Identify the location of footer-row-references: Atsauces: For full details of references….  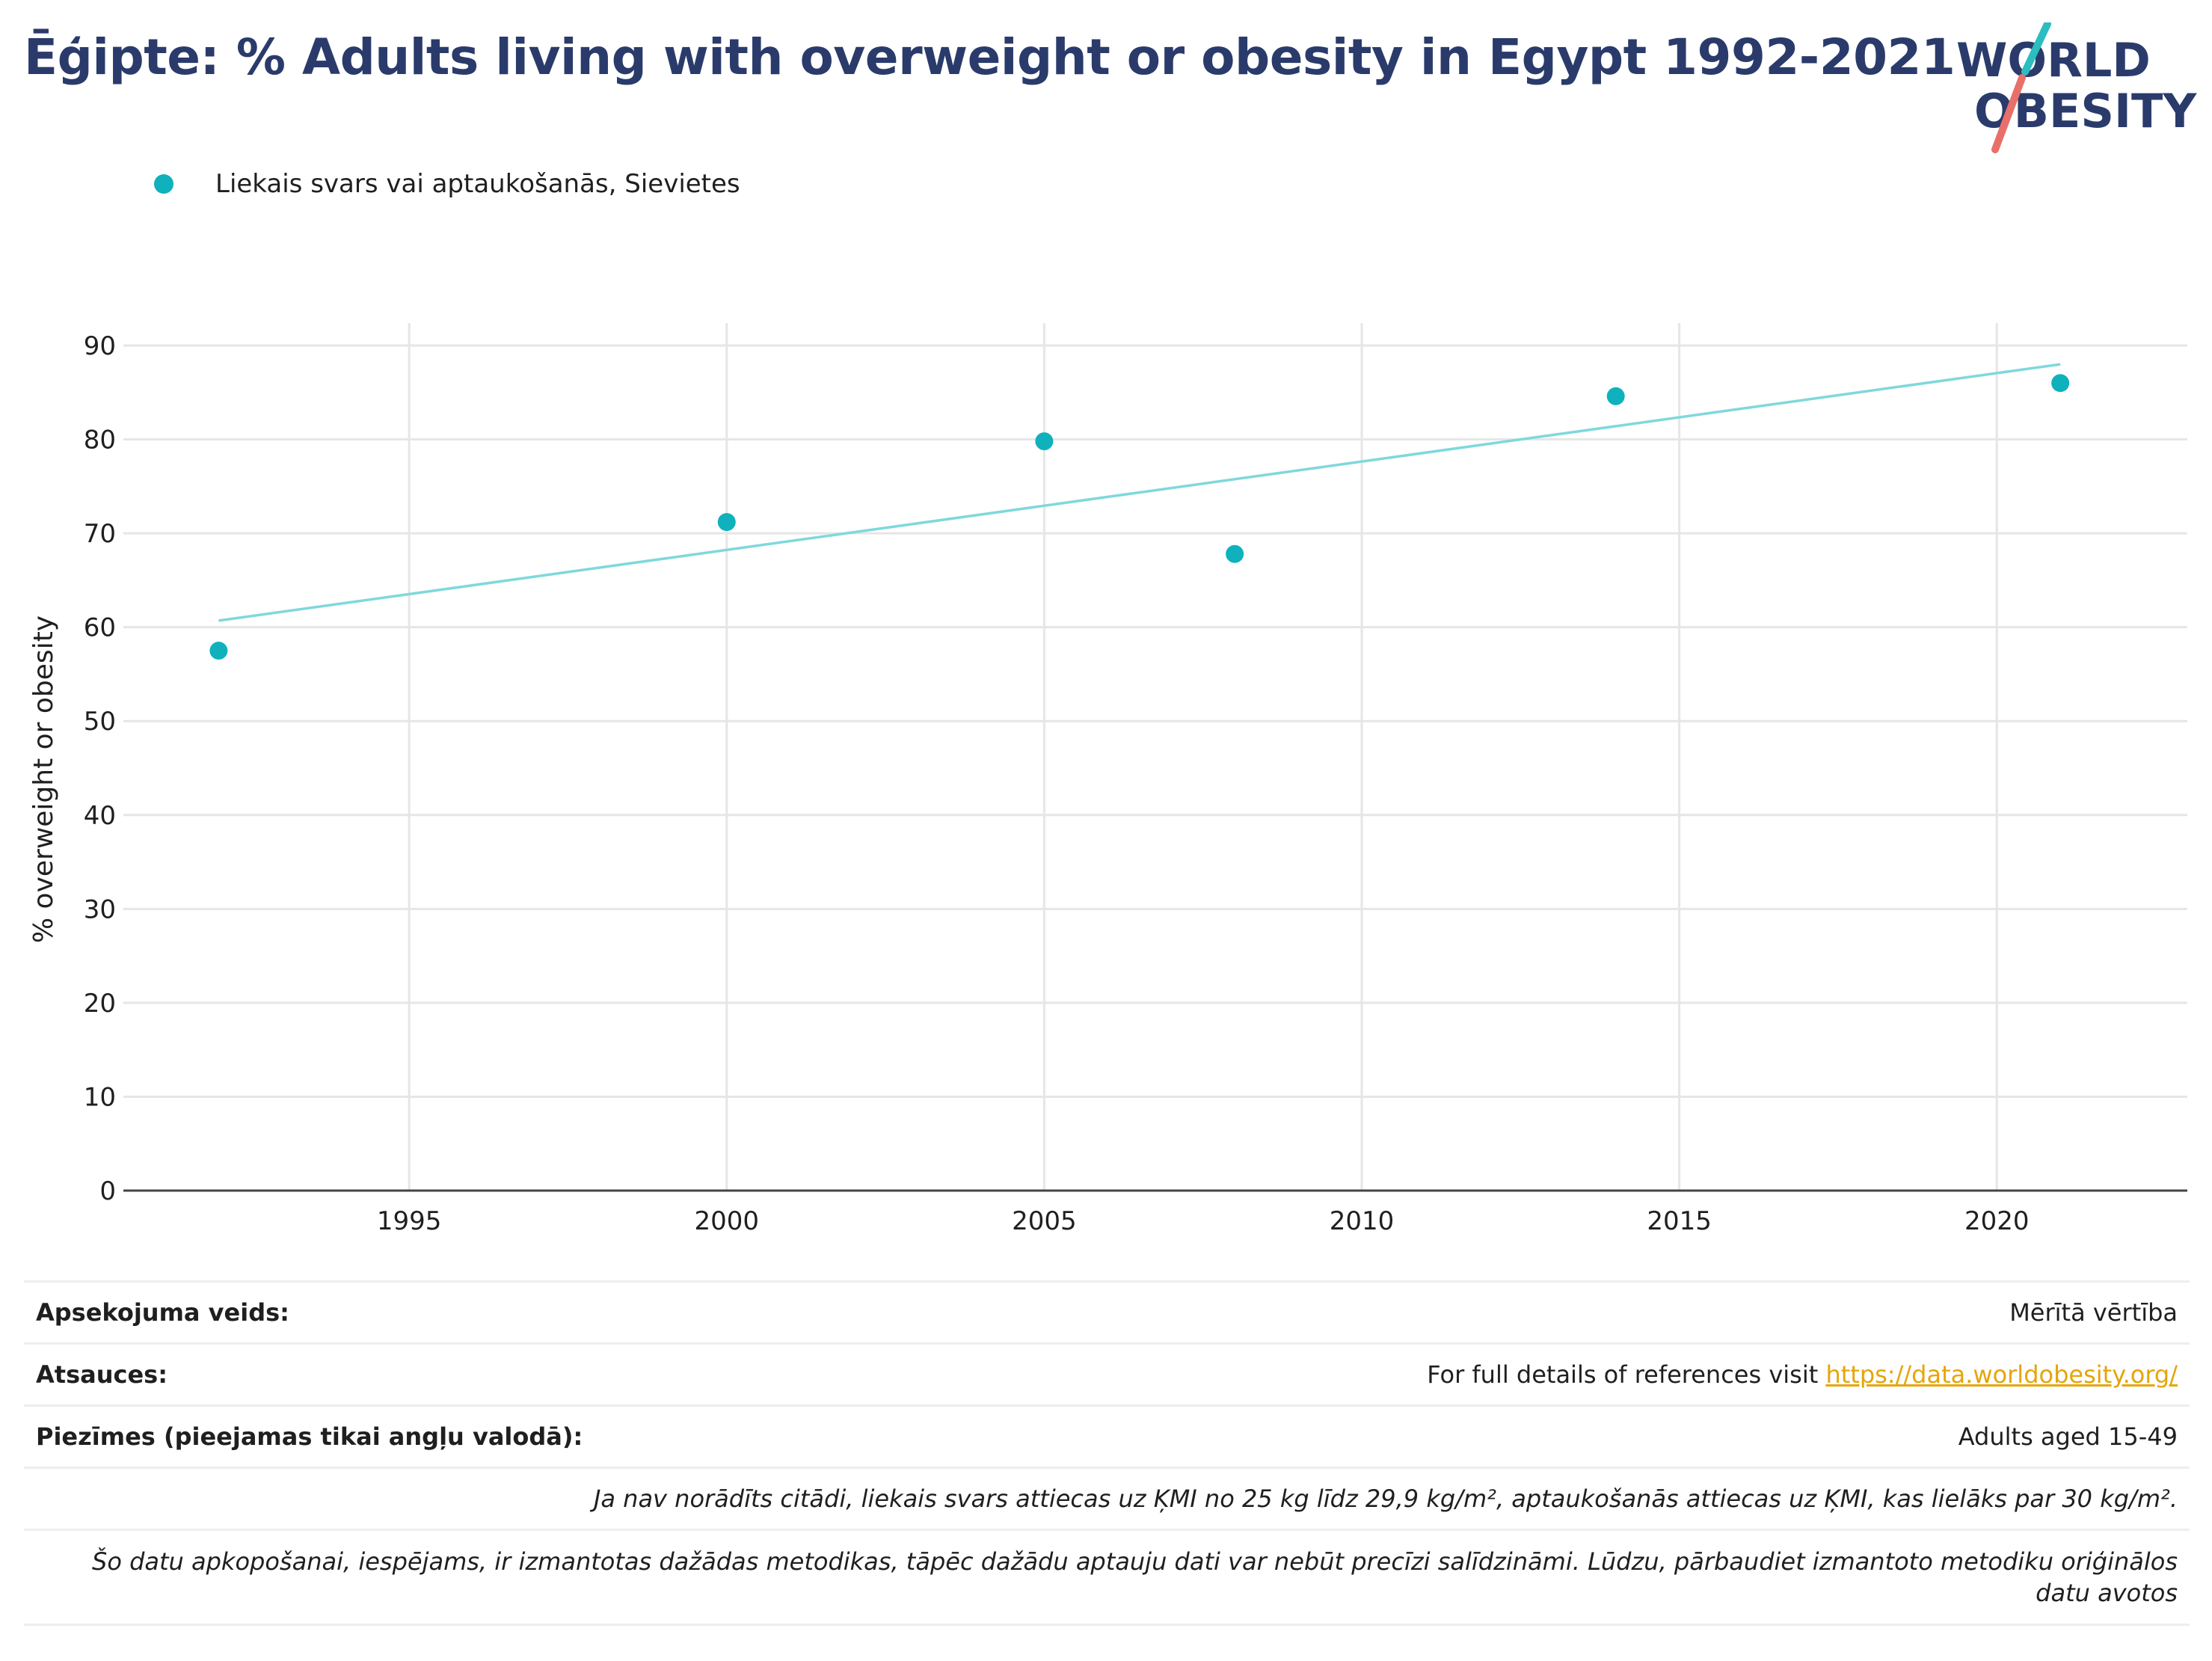
(1107, 1373).